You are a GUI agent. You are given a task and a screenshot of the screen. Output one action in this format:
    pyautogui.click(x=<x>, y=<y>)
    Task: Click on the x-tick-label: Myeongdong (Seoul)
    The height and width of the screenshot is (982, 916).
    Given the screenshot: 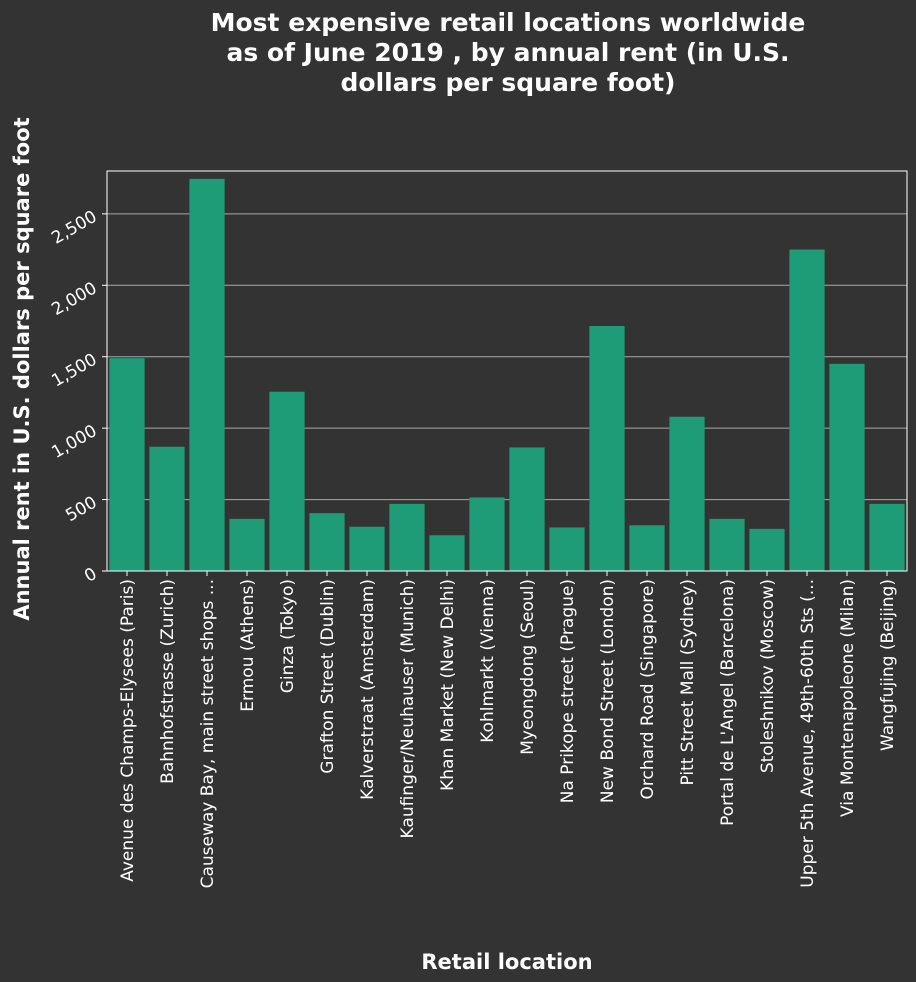 What is the action you would take?
    pyautogui.click(x=528, y=667)
    